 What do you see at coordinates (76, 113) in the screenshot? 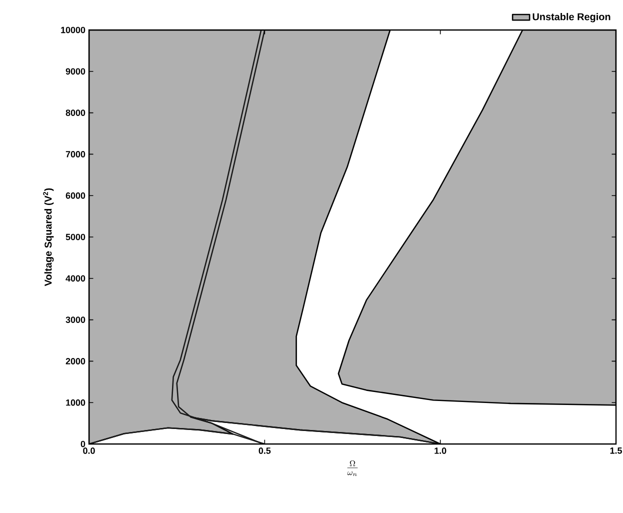
I see `y-tick-label: 8000` at bounding box center [76, 113].